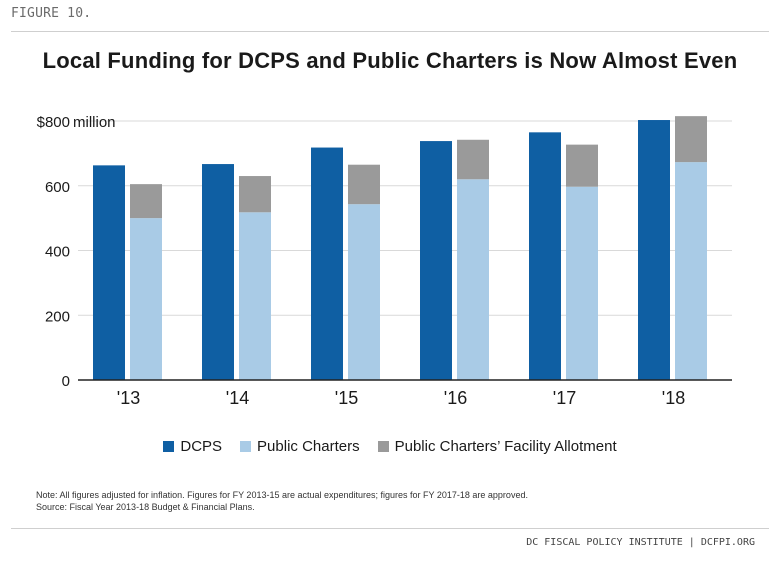 This screenshot has height=574, width=780. What do you see at coordinates (505, 446) in the screenshot?
I see `legend-label-facility-allotment: Public Charters’ Facility Allotment` at bounding box center [505, 446].